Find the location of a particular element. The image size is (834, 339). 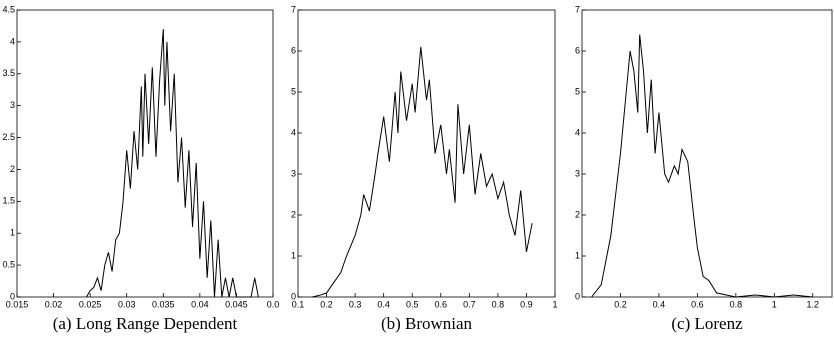

x-tick-label: 0.3 is located at coordinates (355, 304).